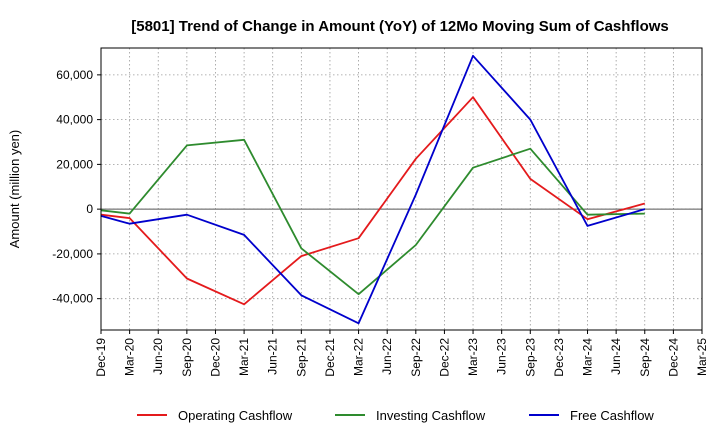  Describe the element at coordinates (330, 357) in the screenshot. I see `x-tick-label: Dec-21` at that location.